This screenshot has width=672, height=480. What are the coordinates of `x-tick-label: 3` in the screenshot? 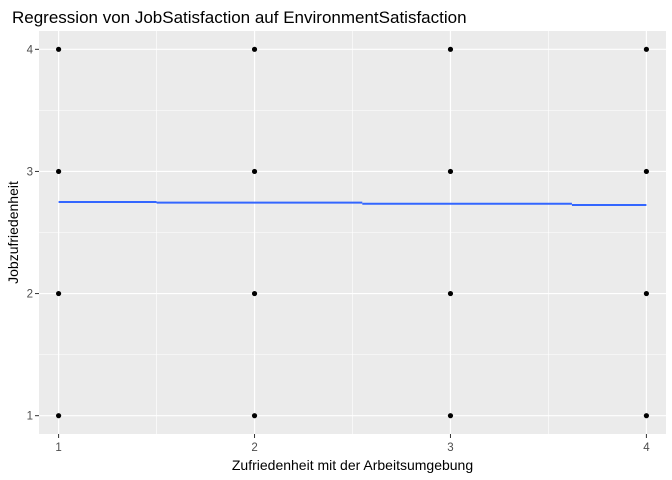 It's located at (450, 448).